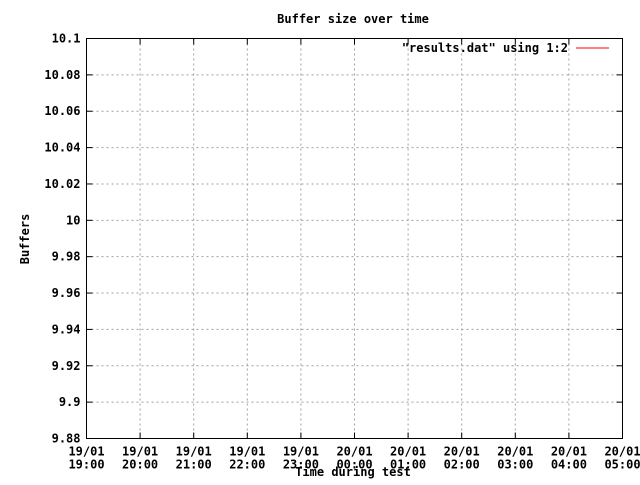 The width and height of the screenshot is (640, 485). I want to click on y-tick-label: 10.1, so click(66, 39).